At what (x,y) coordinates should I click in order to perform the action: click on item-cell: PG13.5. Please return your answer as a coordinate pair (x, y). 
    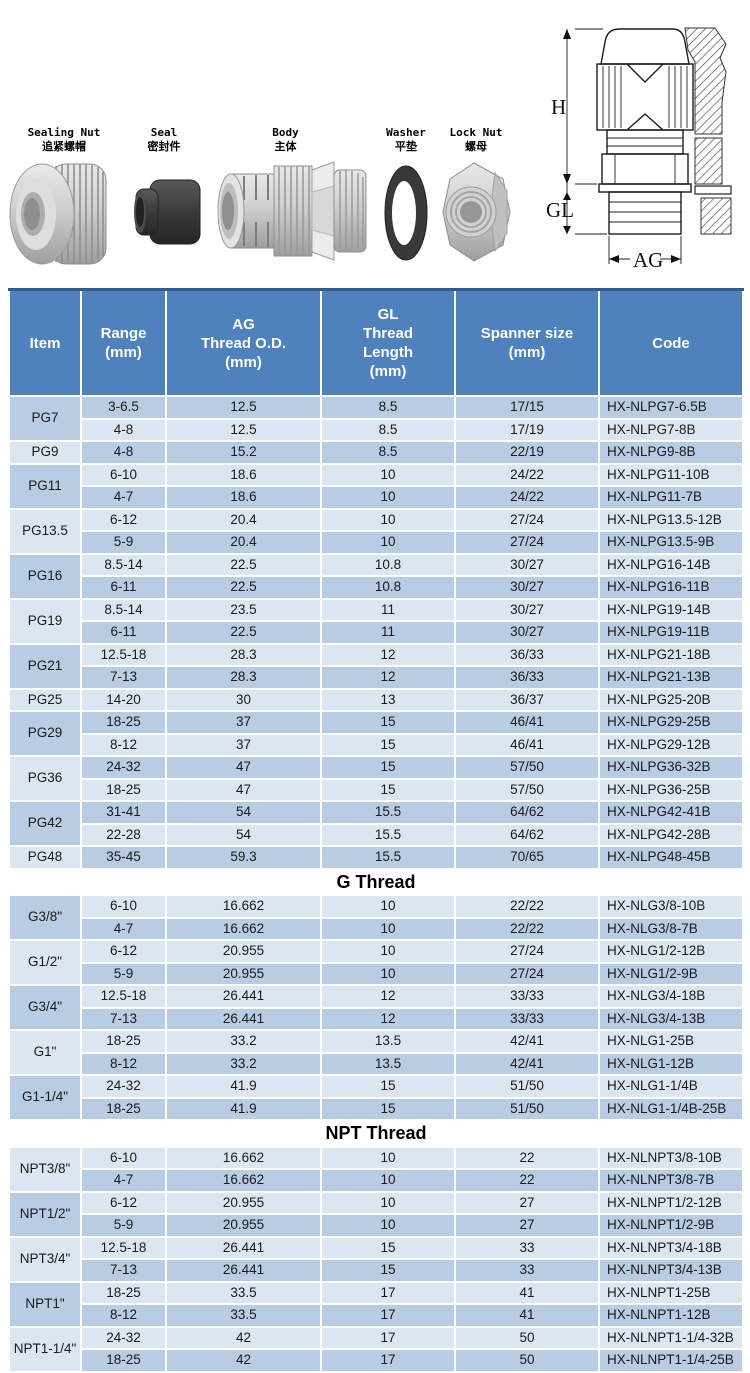
    Looking at the image, I should click on (45, 531).